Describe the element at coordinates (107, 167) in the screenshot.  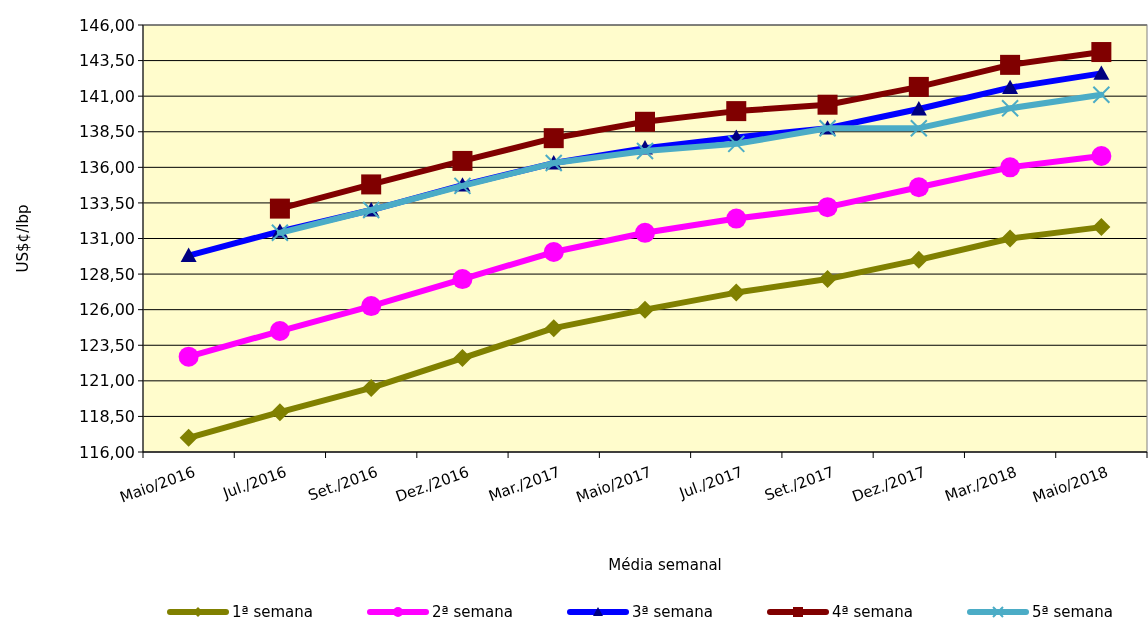
I see `y-tick-label: 136,00` at that location.